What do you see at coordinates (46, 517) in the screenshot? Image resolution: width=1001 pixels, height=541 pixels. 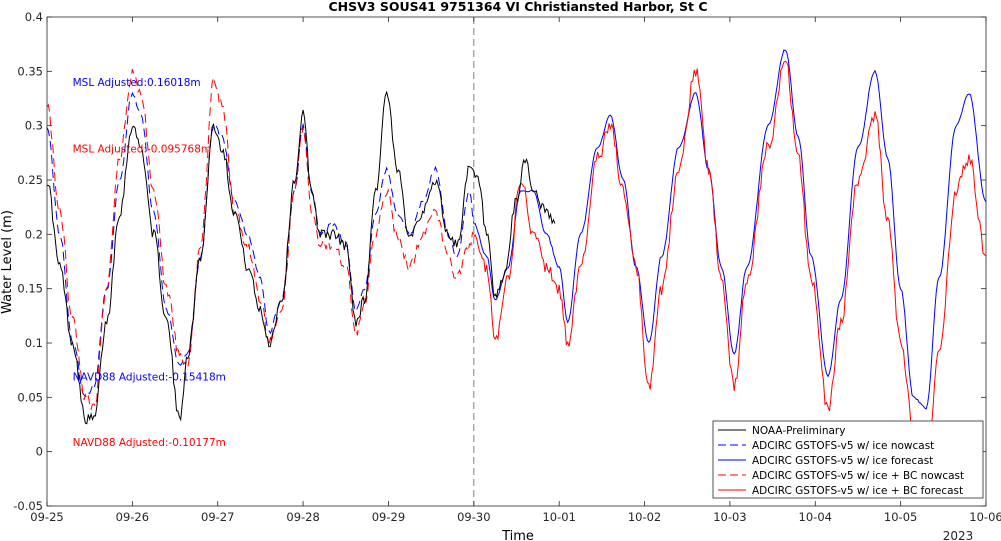 I see `x-tick-label: 09-25` at bounding box center [46, 517].